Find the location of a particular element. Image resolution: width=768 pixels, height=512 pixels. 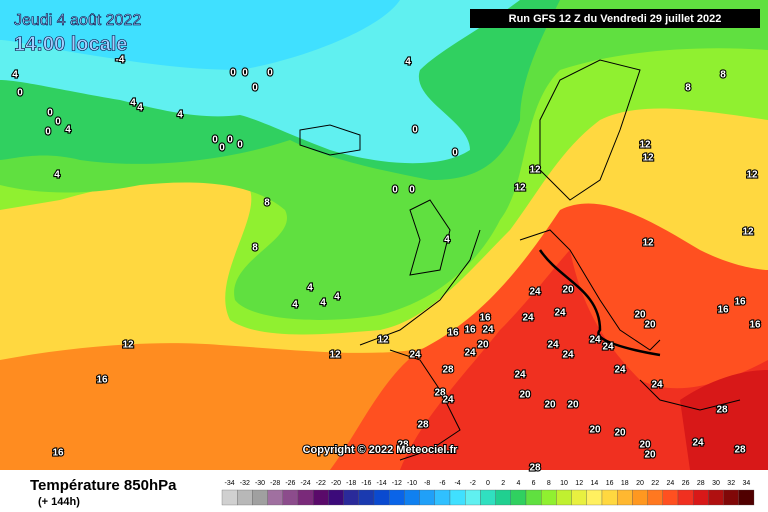

scale-label: 0 is located at coordinates (488, 483).